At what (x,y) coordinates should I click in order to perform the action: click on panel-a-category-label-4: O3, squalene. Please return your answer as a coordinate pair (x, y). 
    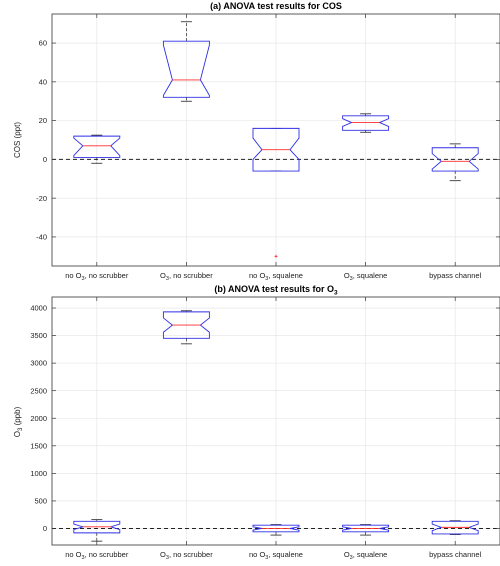
    Looking at the image, I should click on (366, 276).